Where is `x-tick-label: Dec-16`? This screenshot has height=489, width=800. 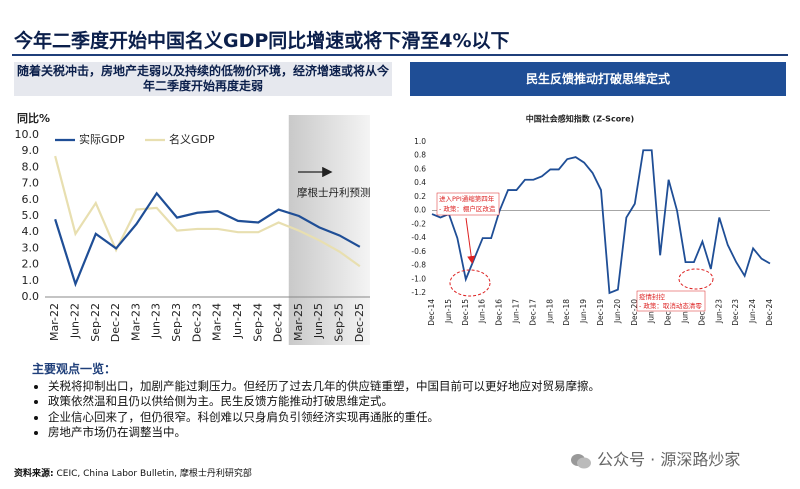
x-tick-label: Dec-16 is located at coordinates (499, 312).